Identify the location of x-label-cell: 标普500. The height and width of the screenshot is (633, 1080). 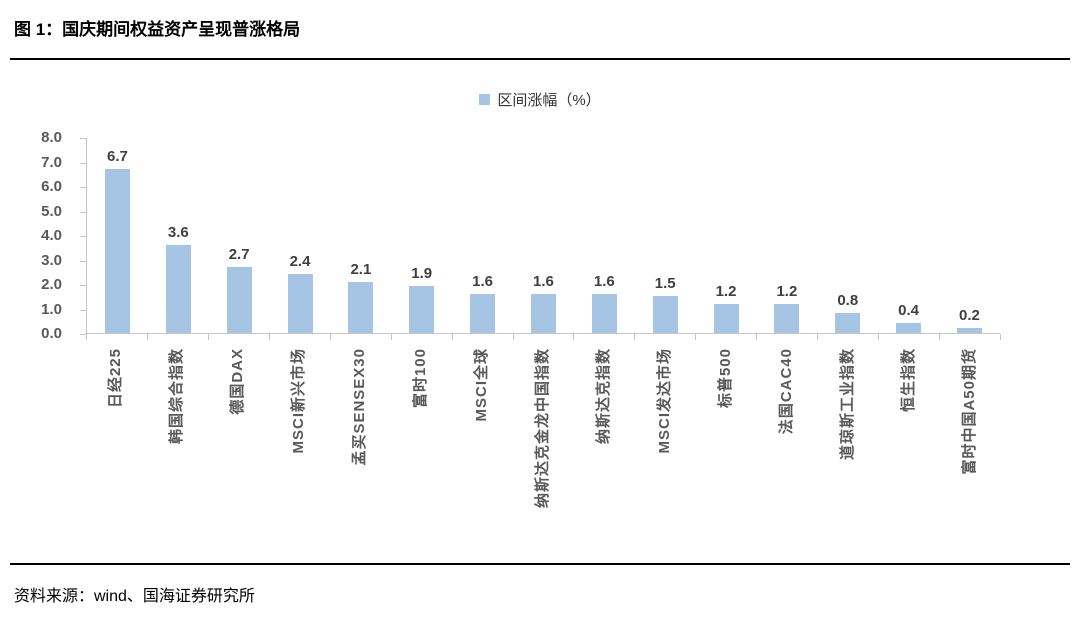
(725, 434).